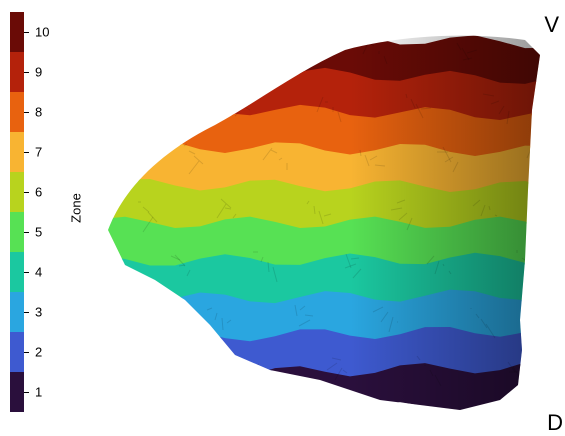 The image size is (565, 436). I want to click on tick-label: 7, so click(39, 151).